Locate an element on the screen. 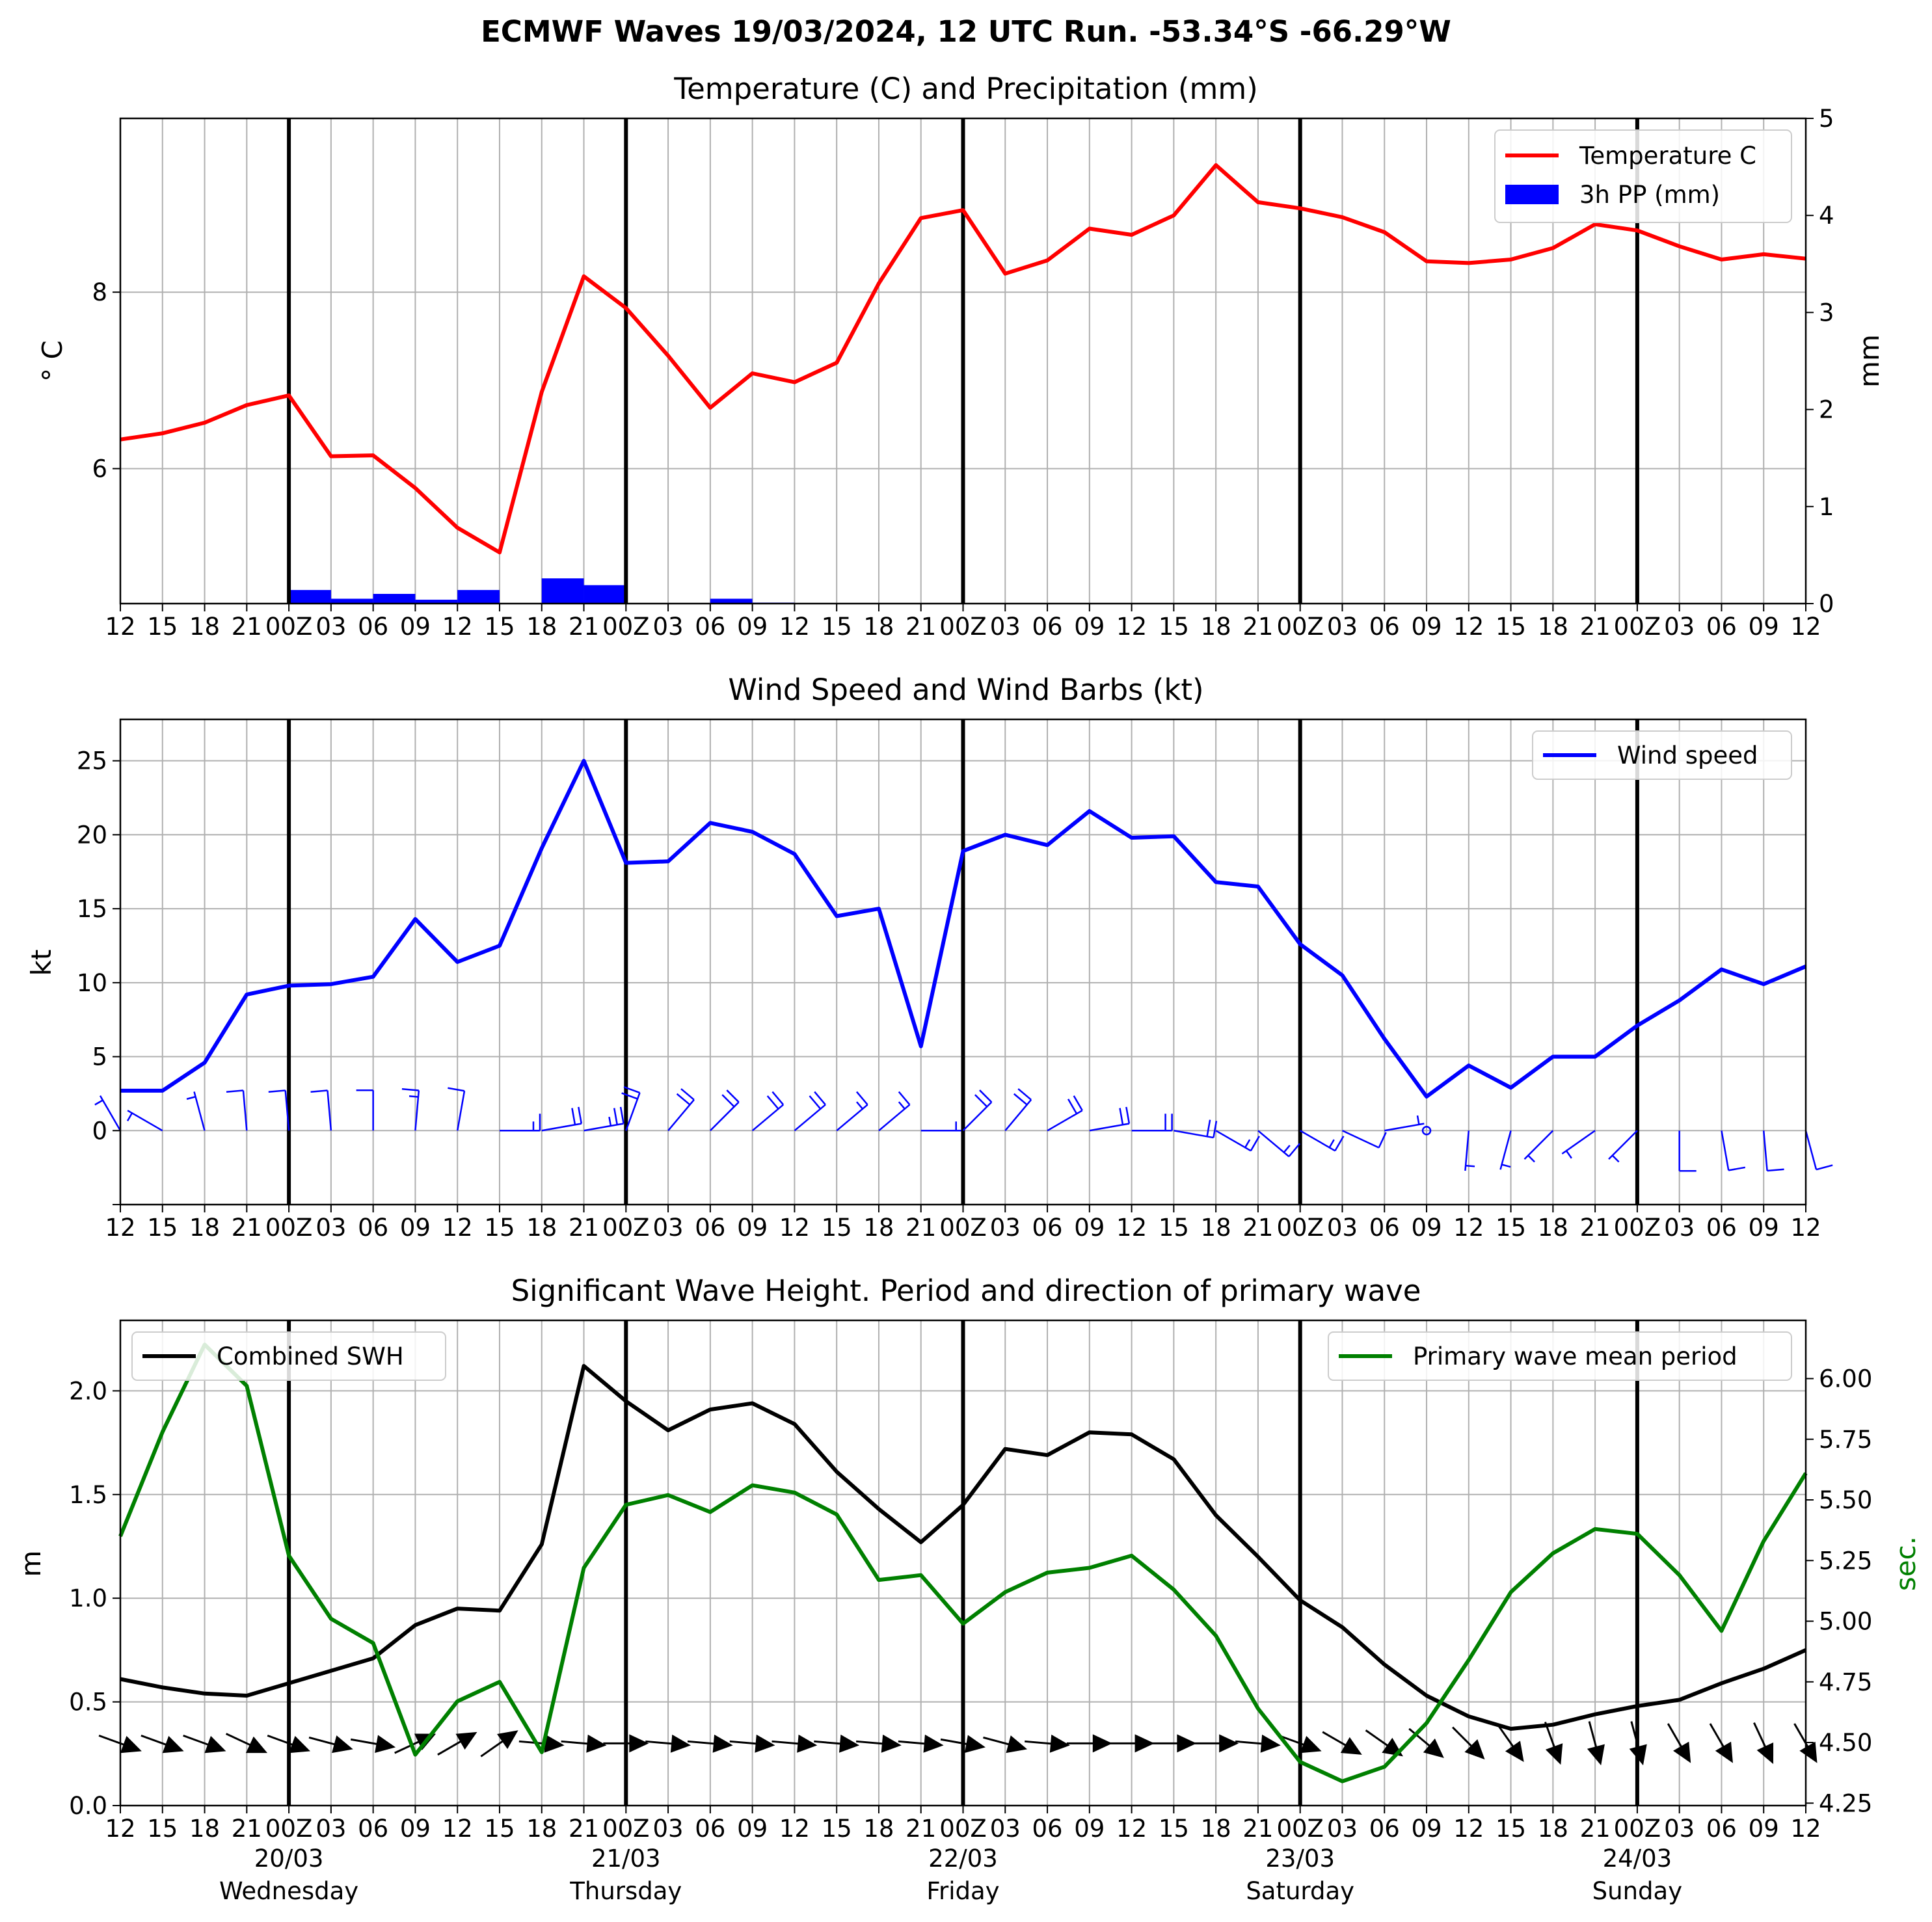  day-date-label: 24/03 is located at coordinates (1637, 1859).